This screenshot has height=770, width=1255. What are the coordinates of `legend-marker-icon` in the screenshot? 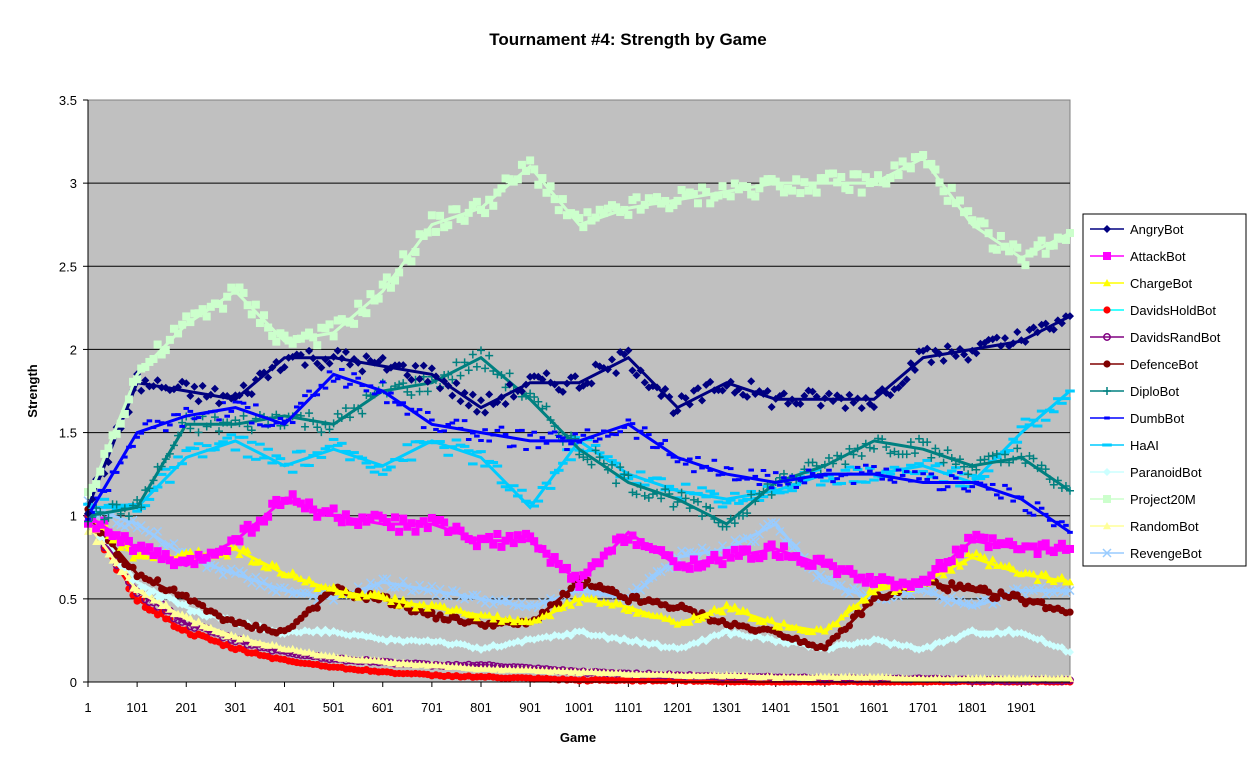 It's located at (1107, 310).